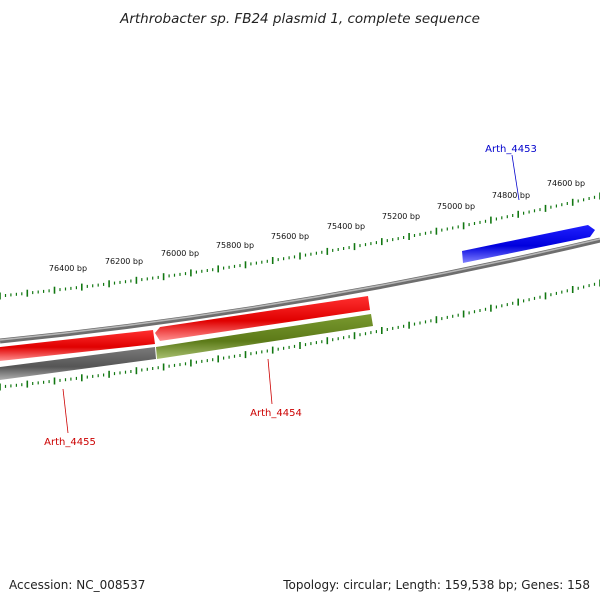 The width and height of the screenshot is (600, 600). I want to click on tick-label: 76000 bp, so click(180, 253).